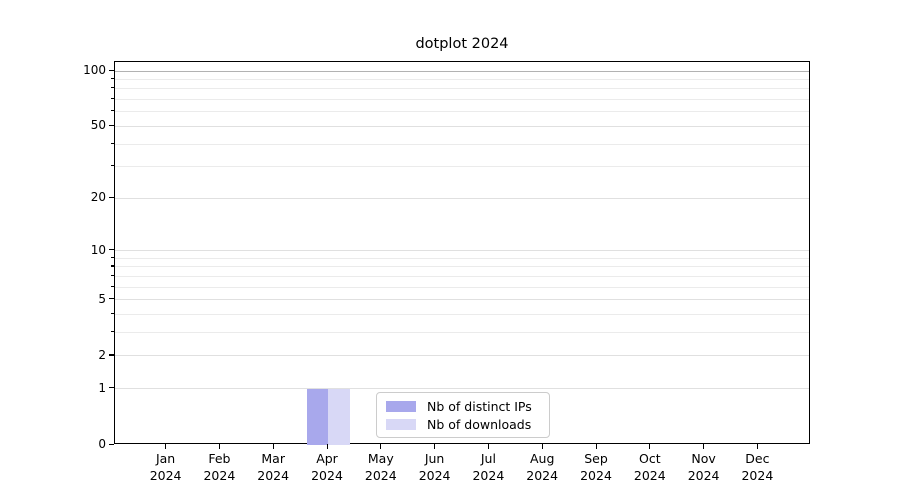 The height and width of the screenshot is (500, 900). Describe the element at coordinates (98, 197) in the screenshot. I see `y-tick-label: 20` at that location.